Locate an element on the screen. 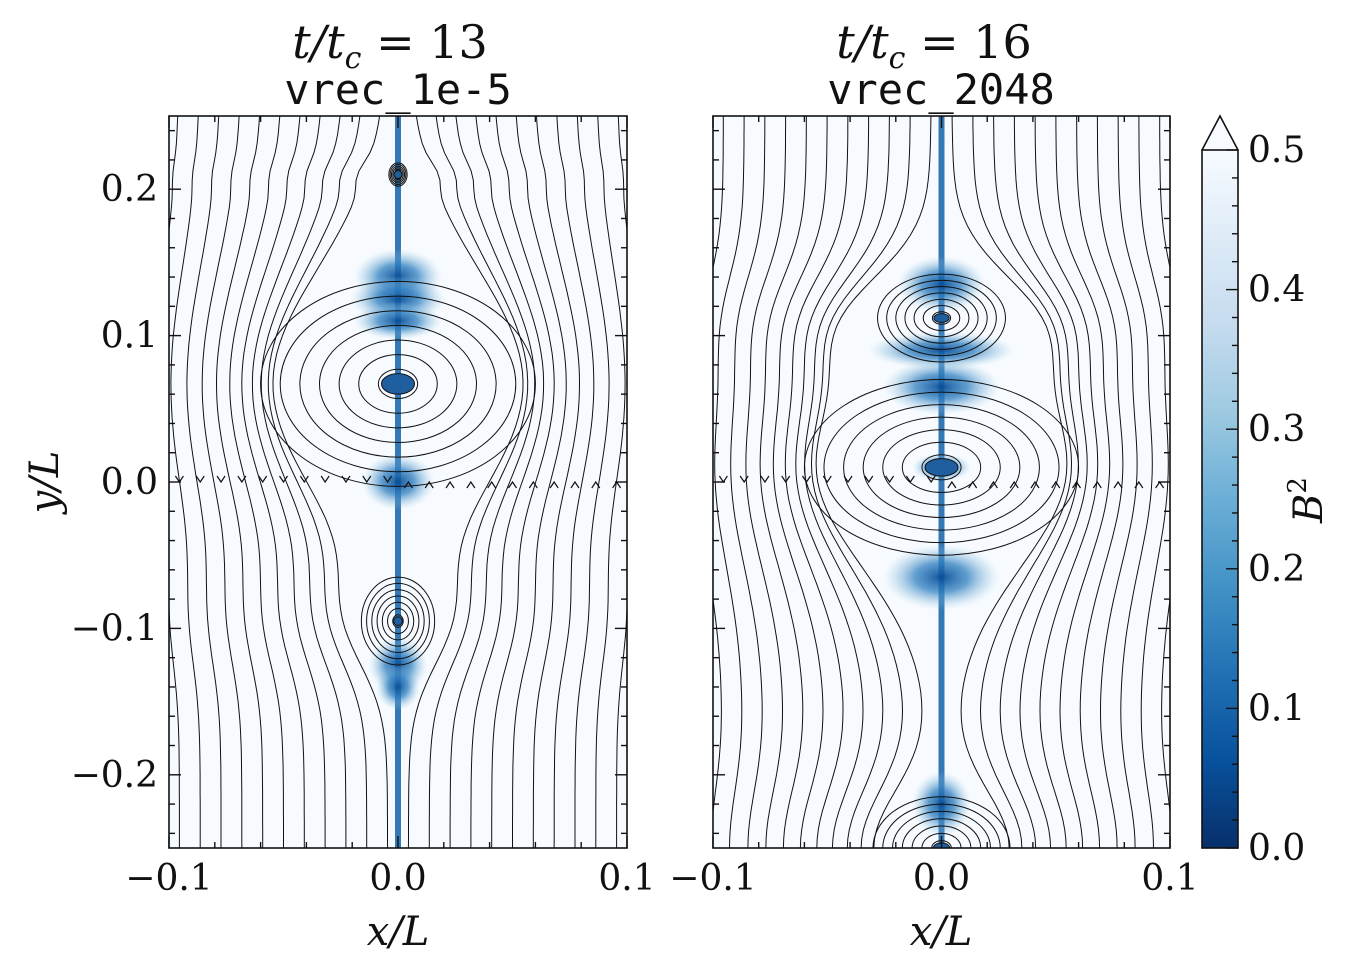 Image resolution: width=1367 pixels, height=968 pixels. colorbar-gradient is located at coordinates (1220, 499).